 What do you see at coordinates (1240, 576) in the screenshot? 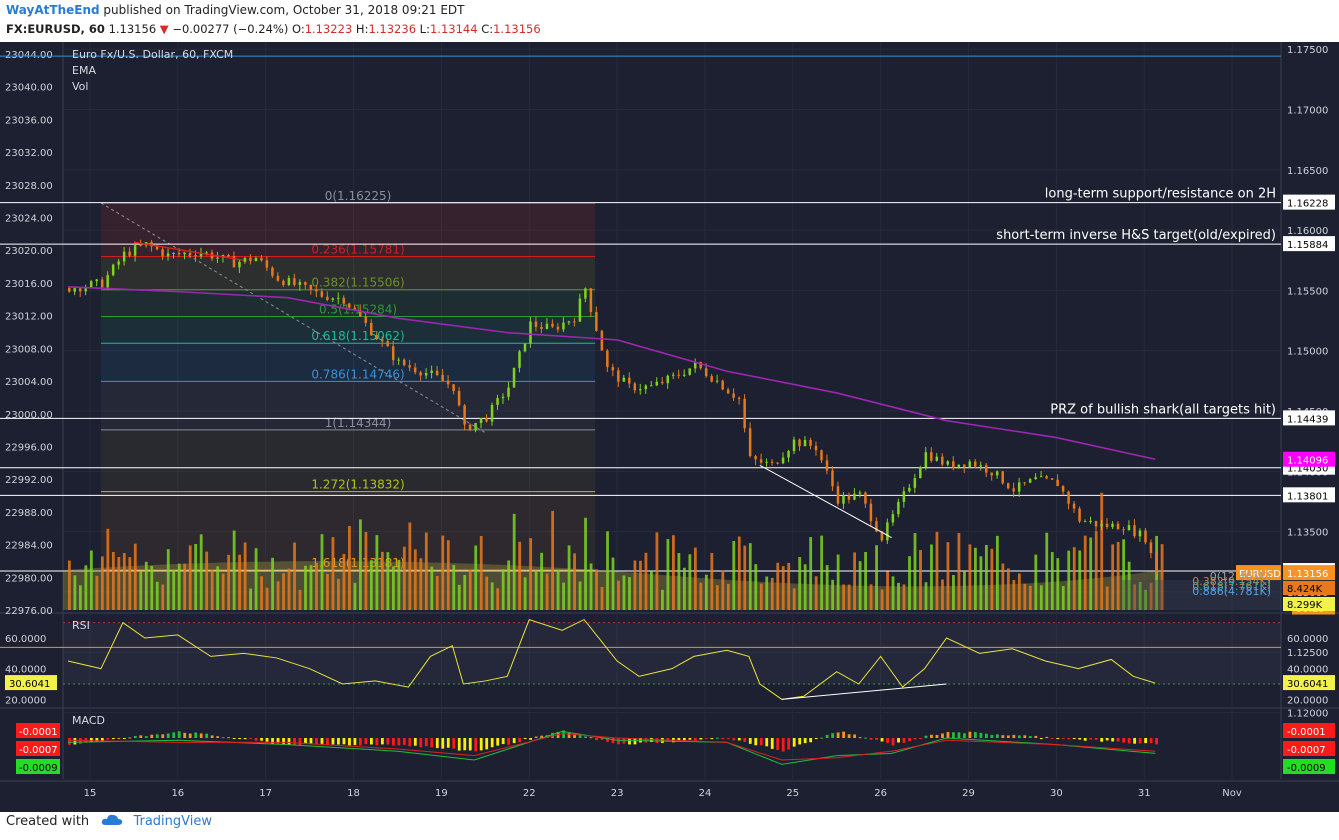
I see `volume-fib-label: 0(12.461K)` at bounding box center [1240, 576].